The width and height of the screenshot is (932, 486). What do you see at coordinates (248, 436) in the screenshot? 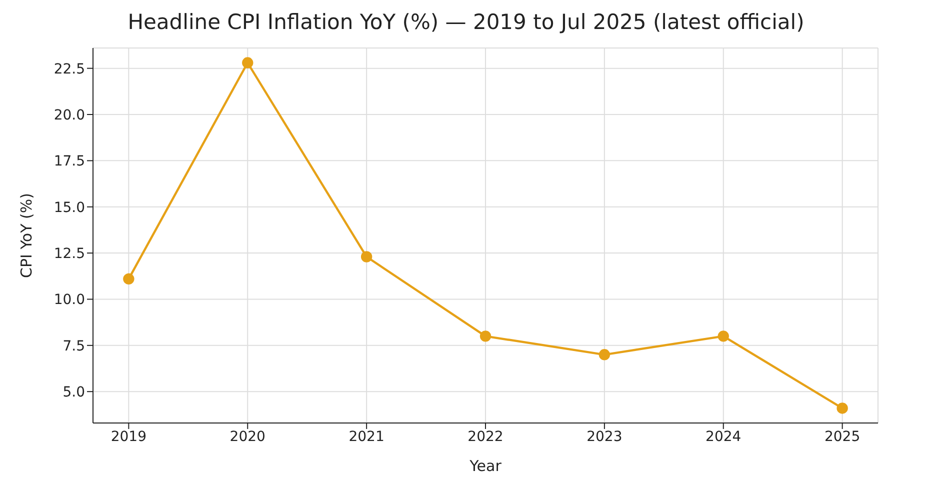
I see `x-tick-label: 2020` at bounding box center [248, 436].